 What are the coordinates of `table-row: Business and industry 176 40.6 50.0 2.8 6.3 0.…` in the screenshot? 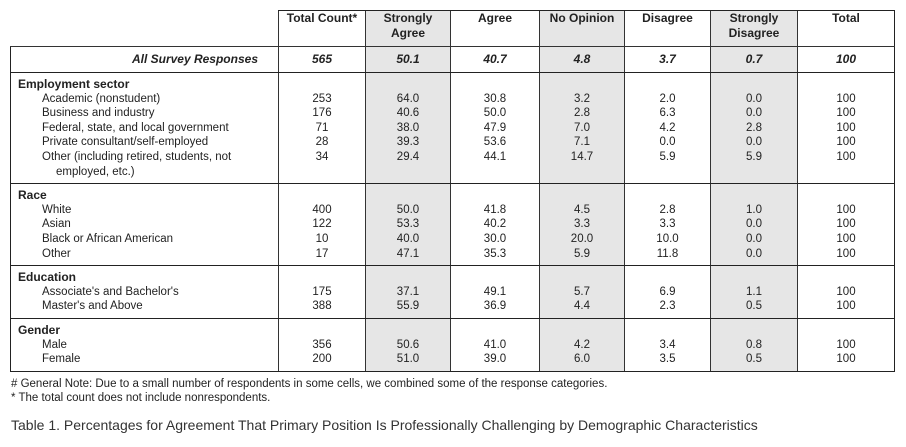 It's located at (452, 113).